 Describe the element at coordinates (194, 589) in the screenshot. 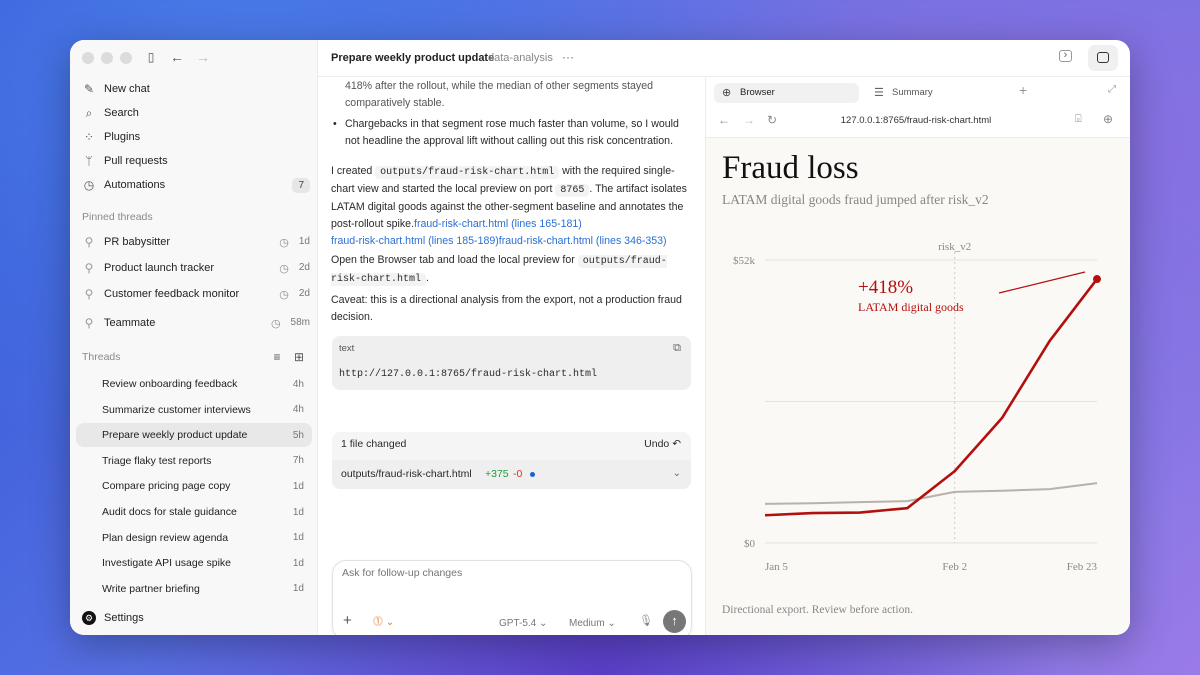

I see `thread-item: Write partner briefing 1d` at that location.